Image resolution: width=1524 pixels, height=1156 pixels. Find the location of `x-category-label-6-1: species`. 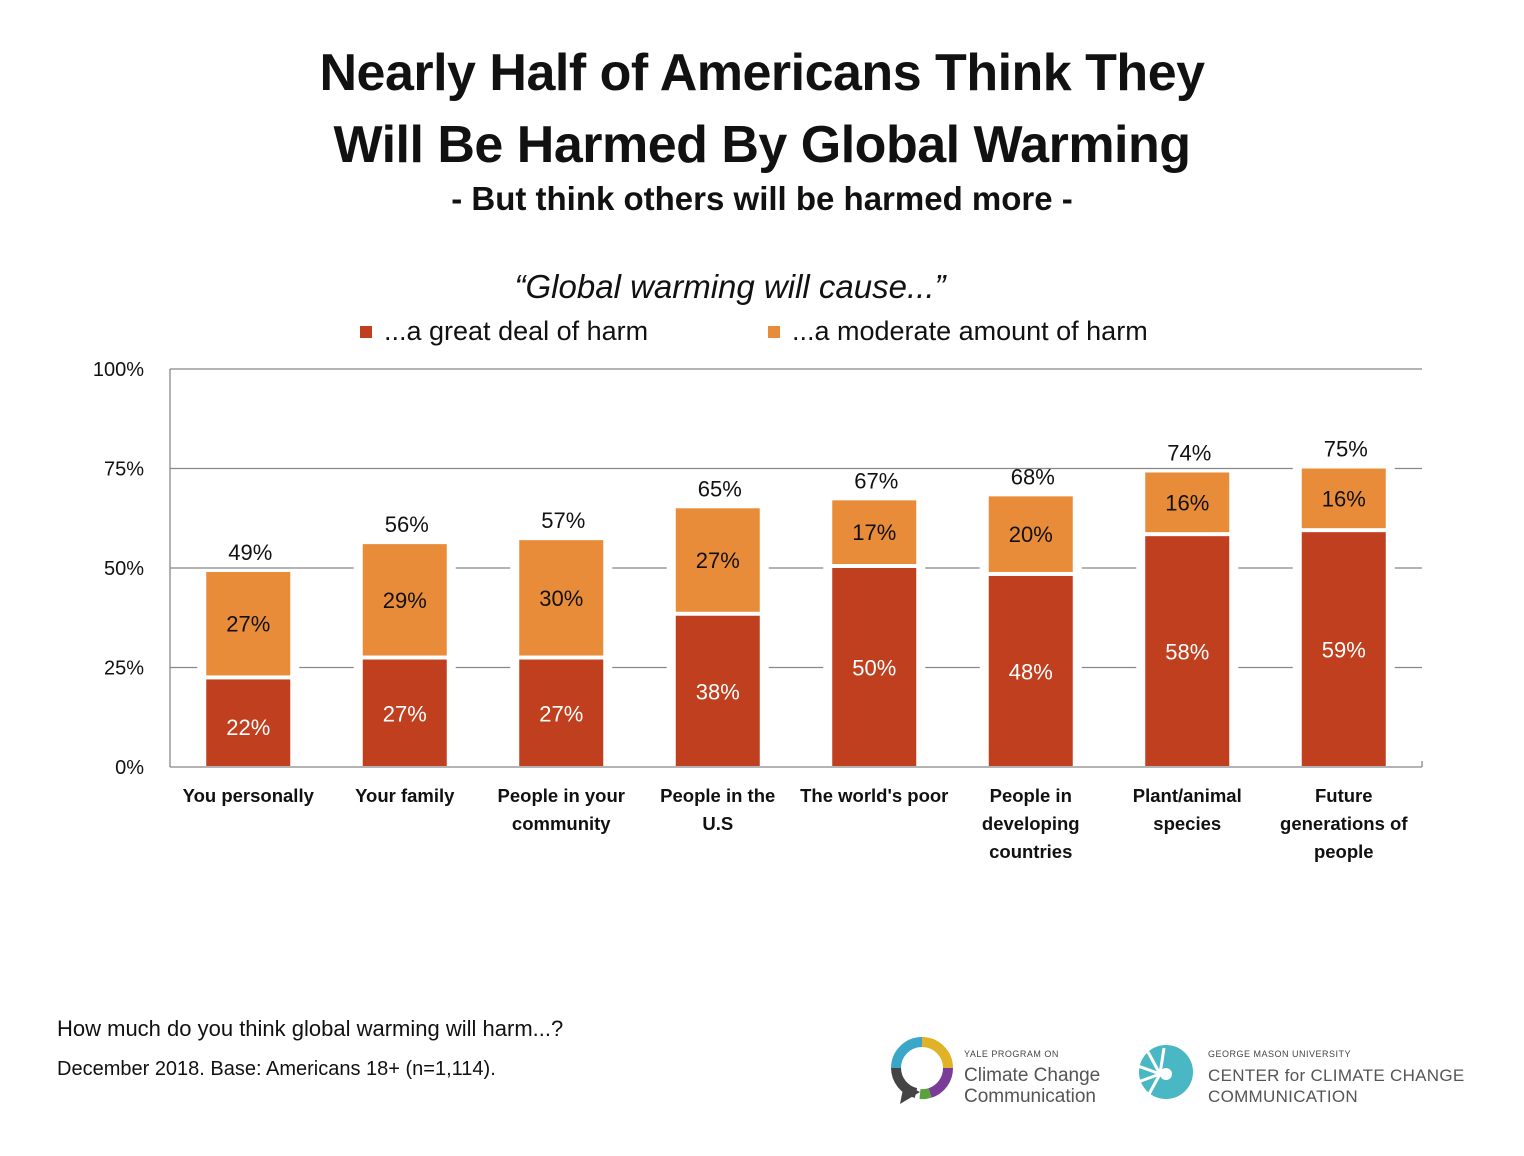

x-category-label-6-1: species is located at coordinates (1187, 823).